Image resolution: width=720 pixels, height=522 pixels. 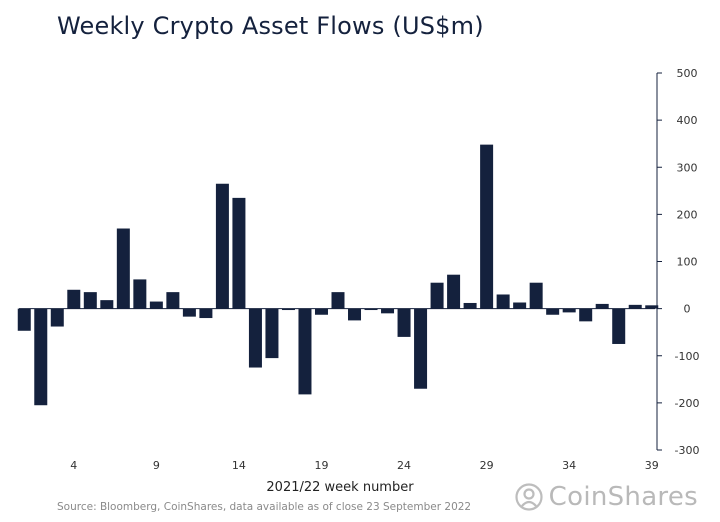 I want to click on brand-name: CoinShares, so click(x=623, y=497).